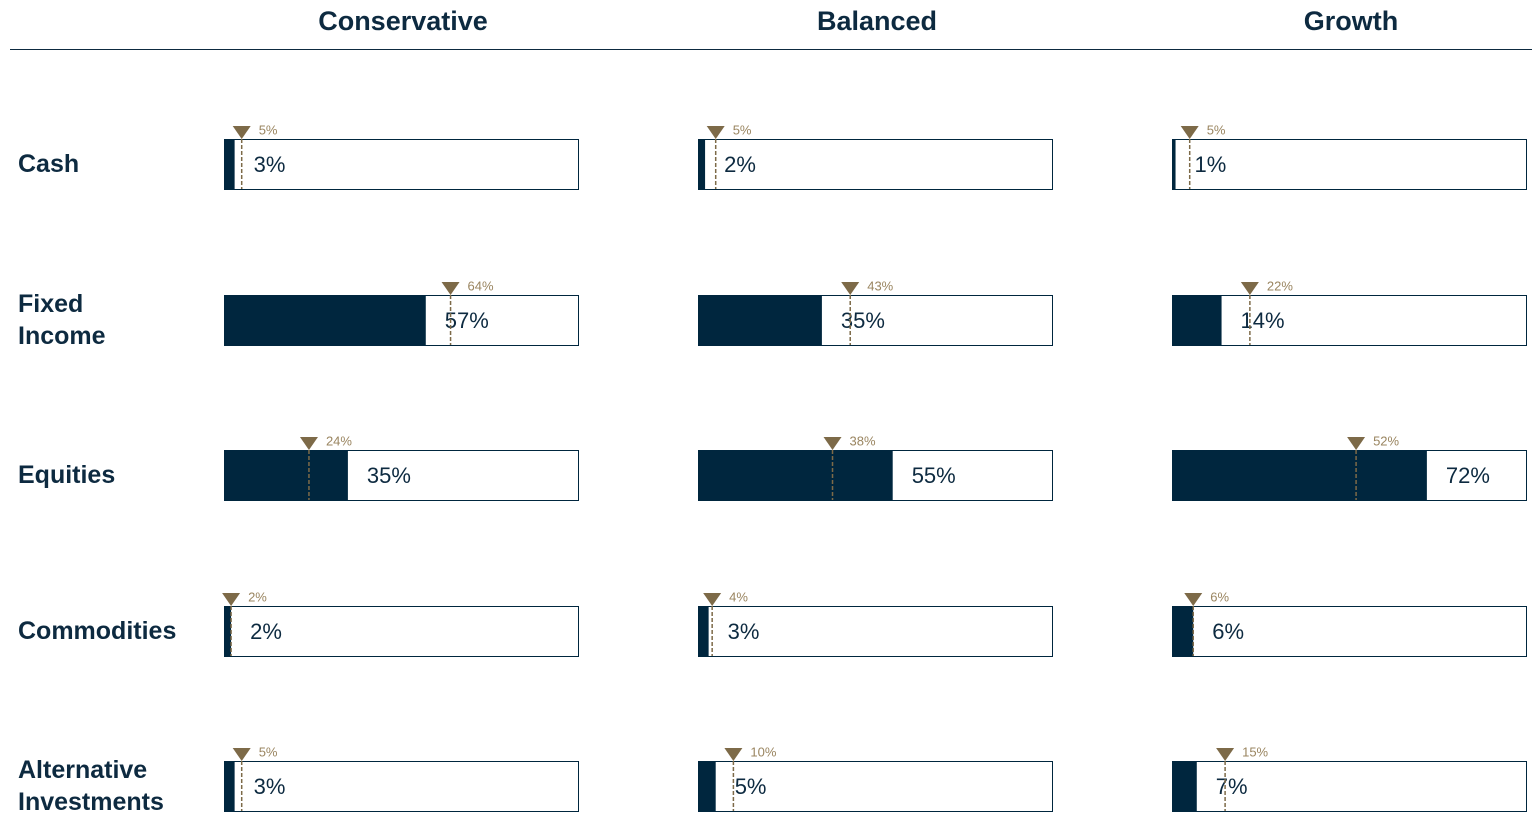 The width and height of the screenshot is (1532, 818). What do you see at coordinates (880, 285) in the screenshot?
I see `target-label: 43%` at bounding box center [880, 285].